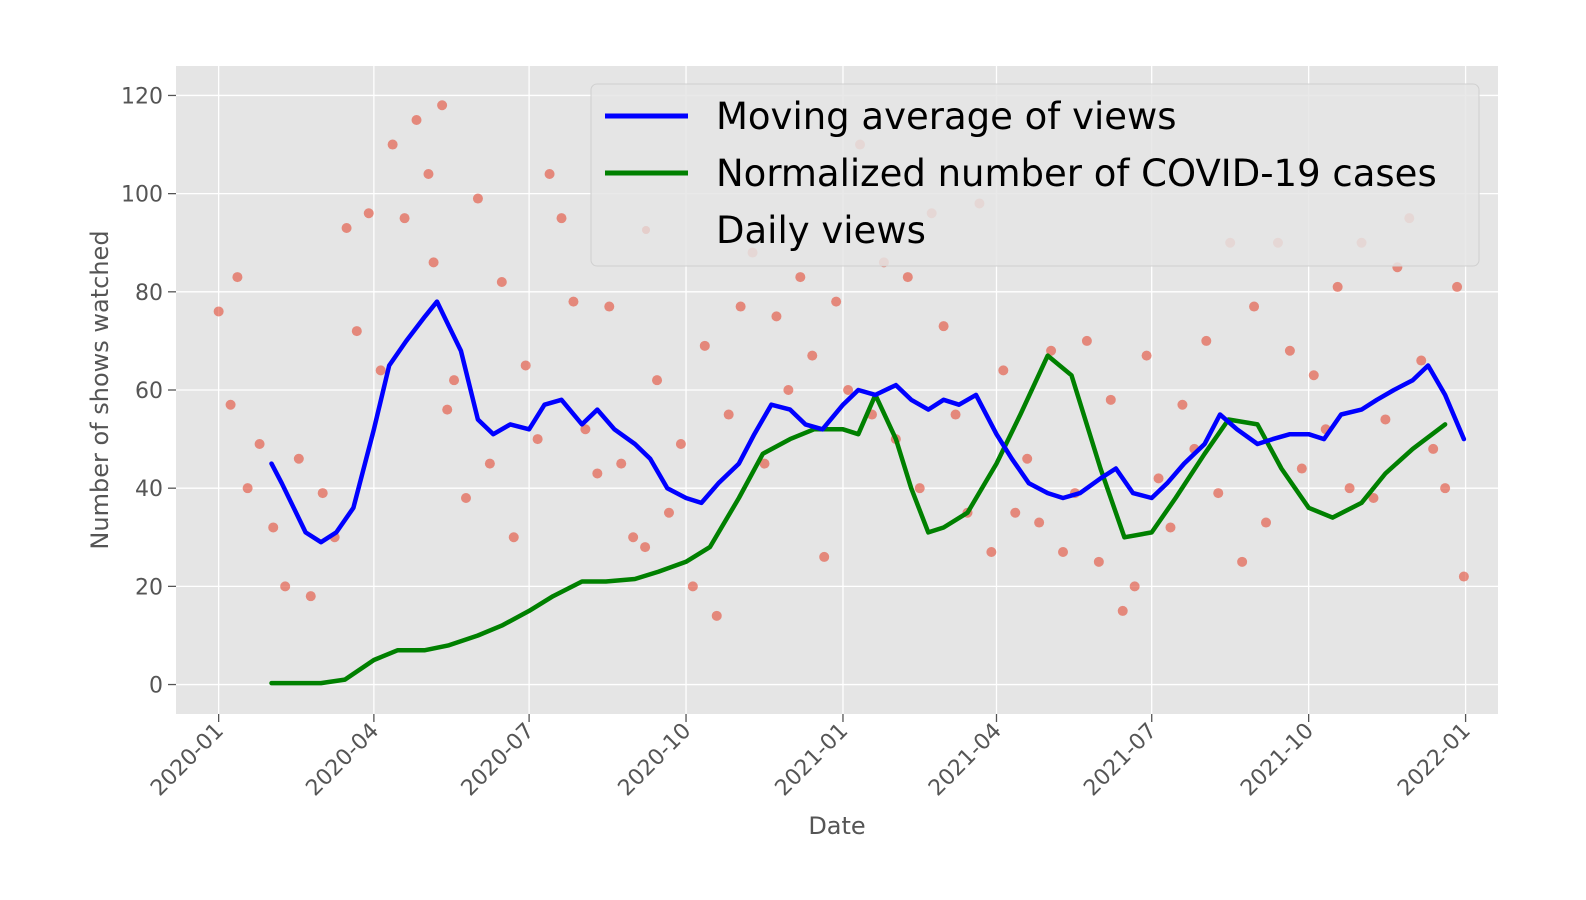 The height and width of the screenshot is (900, 1586). I want to click on legend-label-covid: Normalized number of COVID-19 cases, so click(1076, 173).